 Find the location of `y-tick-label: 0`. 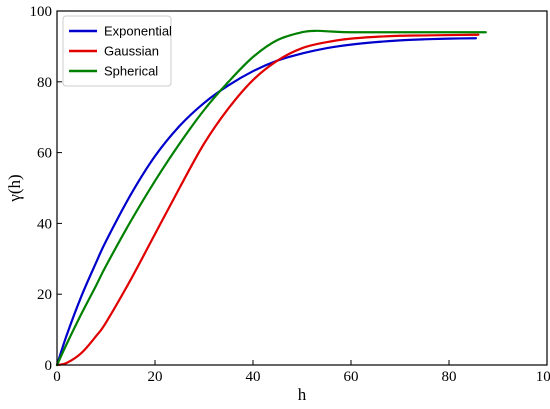

y-tick-label: 0 is located at coordinates (49, 366).